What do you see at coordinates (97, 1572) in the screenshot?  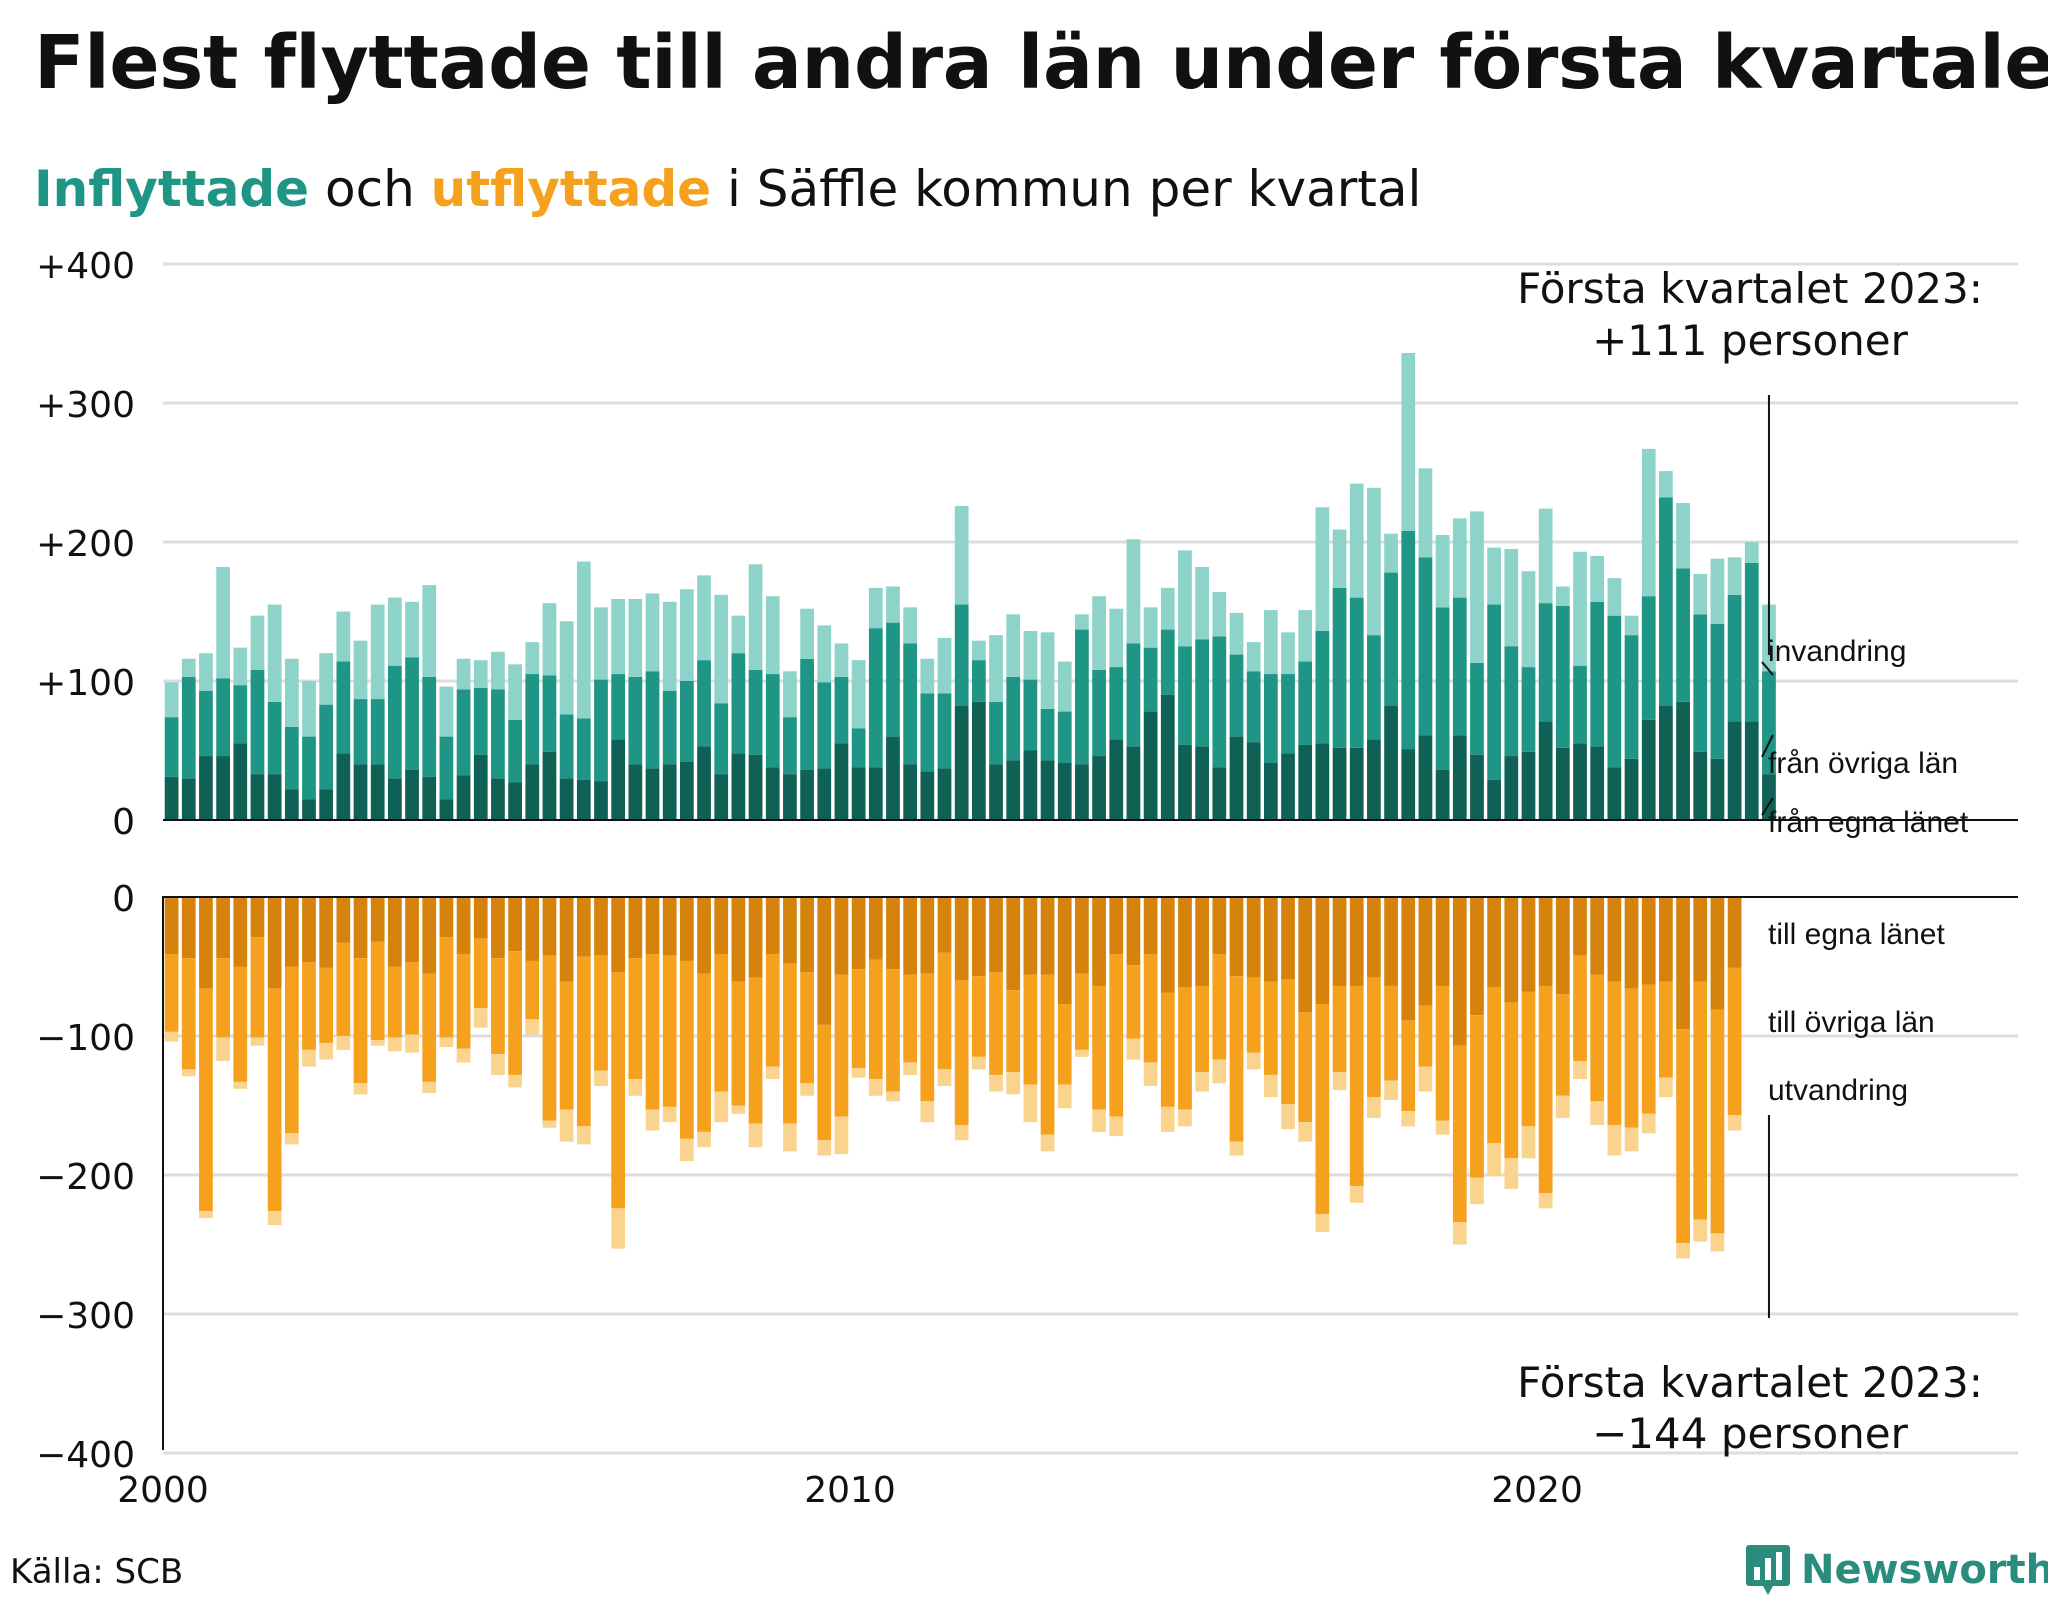 I see `source-note: Källa: SCB` at bounding box center [97, 1572].